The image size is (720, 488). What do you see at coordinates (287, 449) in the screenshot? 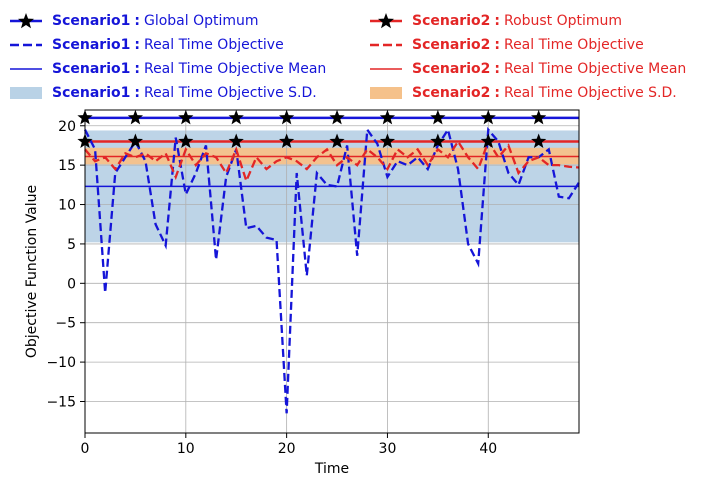
I see `x-tick-label: 20` at bounding box center [287, 449].